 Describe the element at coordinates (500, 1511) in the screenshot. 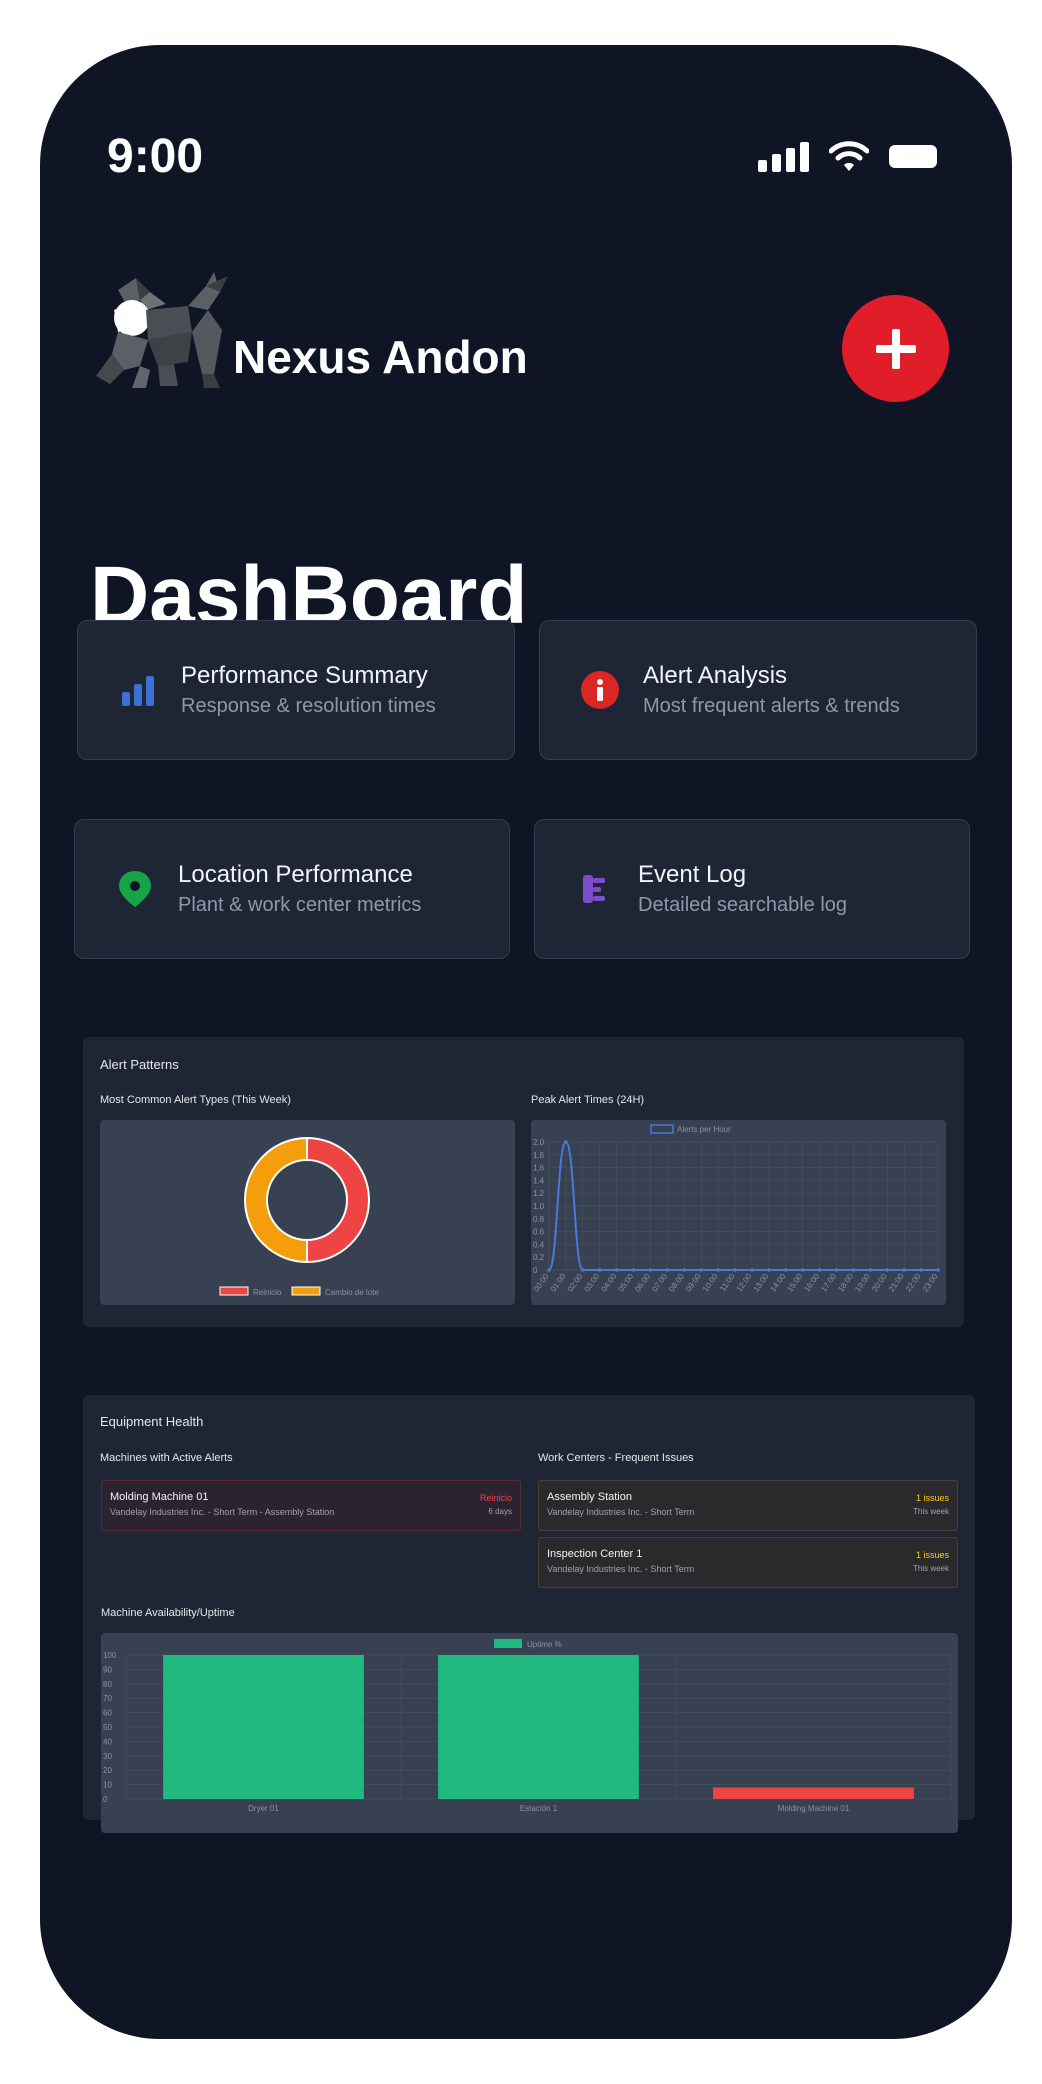

I see `machine-alert-meta: 6 days` at that location.